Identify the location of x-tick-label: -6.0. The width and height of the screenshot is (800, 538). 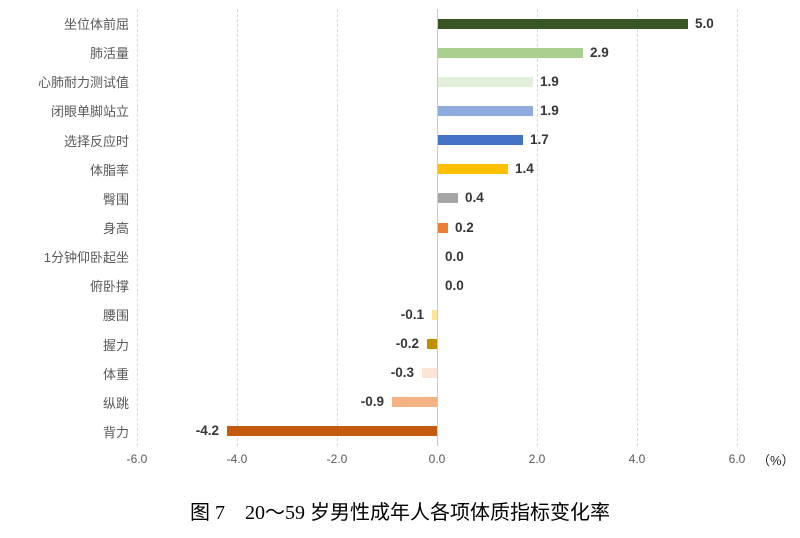
(137, 459).